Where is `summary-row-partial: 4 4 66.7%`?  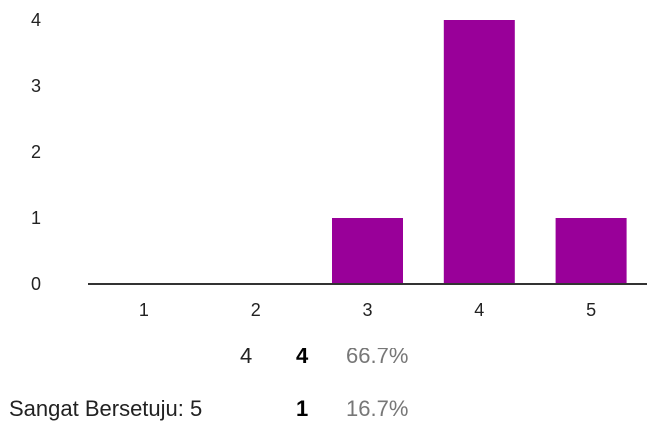
summary-row-partial: 4 4 66.7% is located at coordinates (326, 361).